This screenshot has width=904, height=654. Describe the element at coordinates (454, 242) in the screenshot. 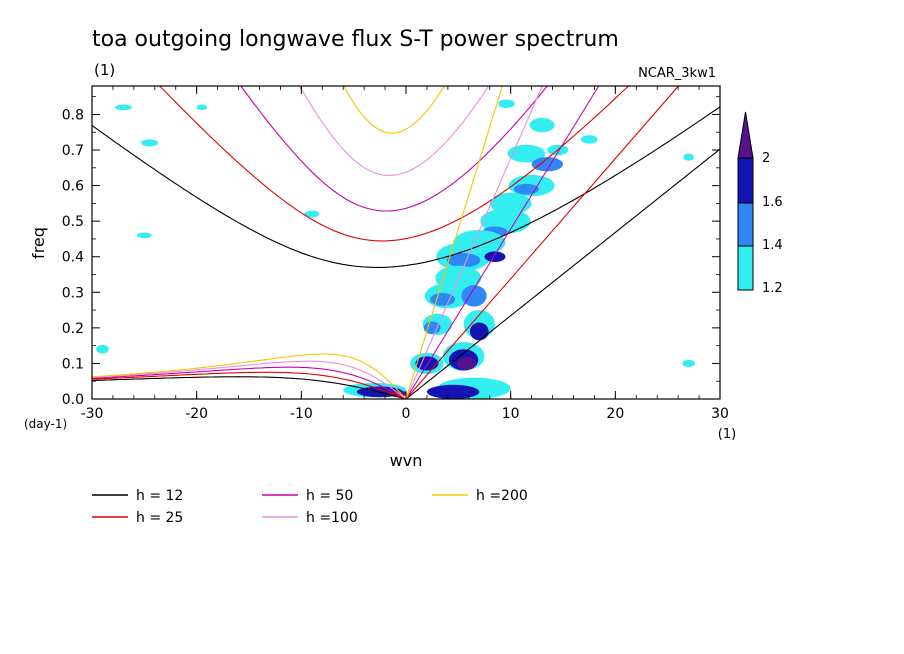

I see `kelvin-wave-h200` at that location.